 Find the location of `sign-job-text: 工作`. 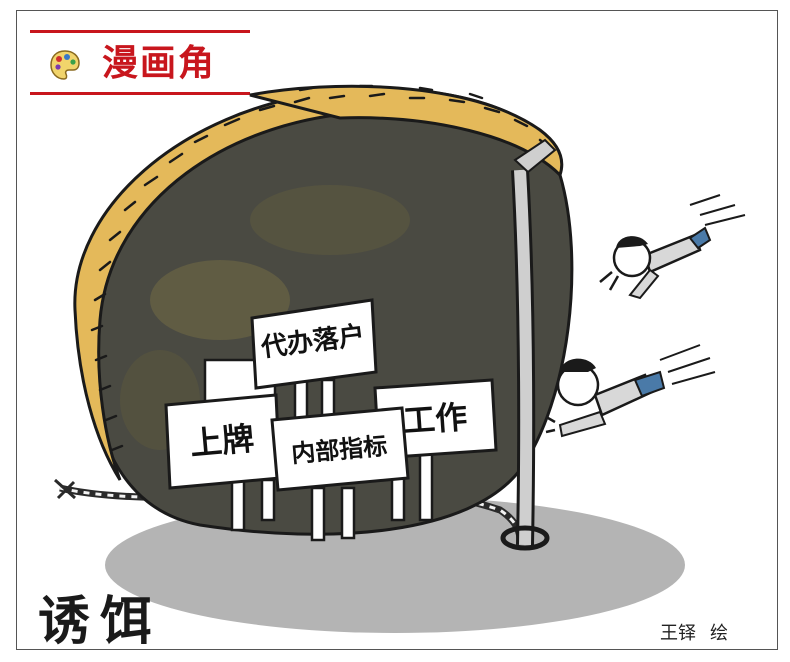

sign-job-text: 工作 is located at coordinates (435, 419).